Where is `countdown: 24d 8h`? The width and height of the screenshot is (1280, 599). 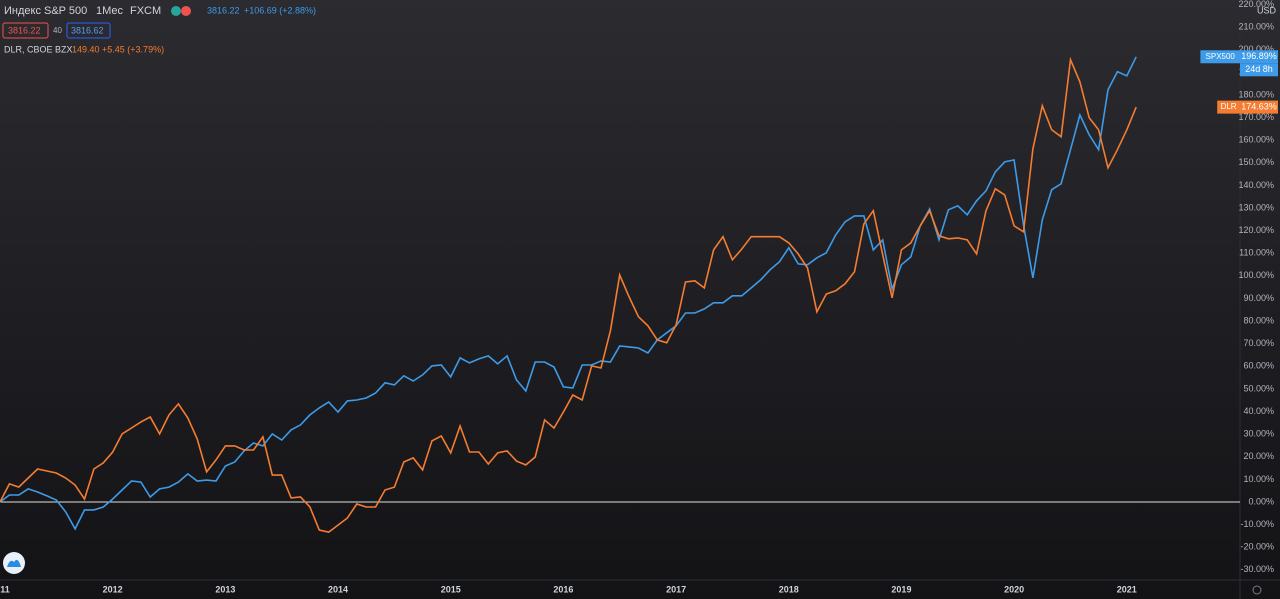
countdown: 24d 8h is located at coordinates (1259, 69).